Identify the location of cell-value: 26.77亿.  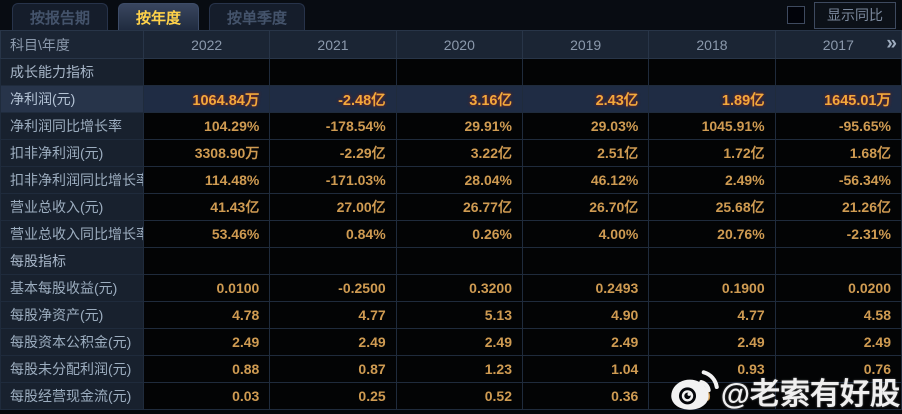
(459, 207).